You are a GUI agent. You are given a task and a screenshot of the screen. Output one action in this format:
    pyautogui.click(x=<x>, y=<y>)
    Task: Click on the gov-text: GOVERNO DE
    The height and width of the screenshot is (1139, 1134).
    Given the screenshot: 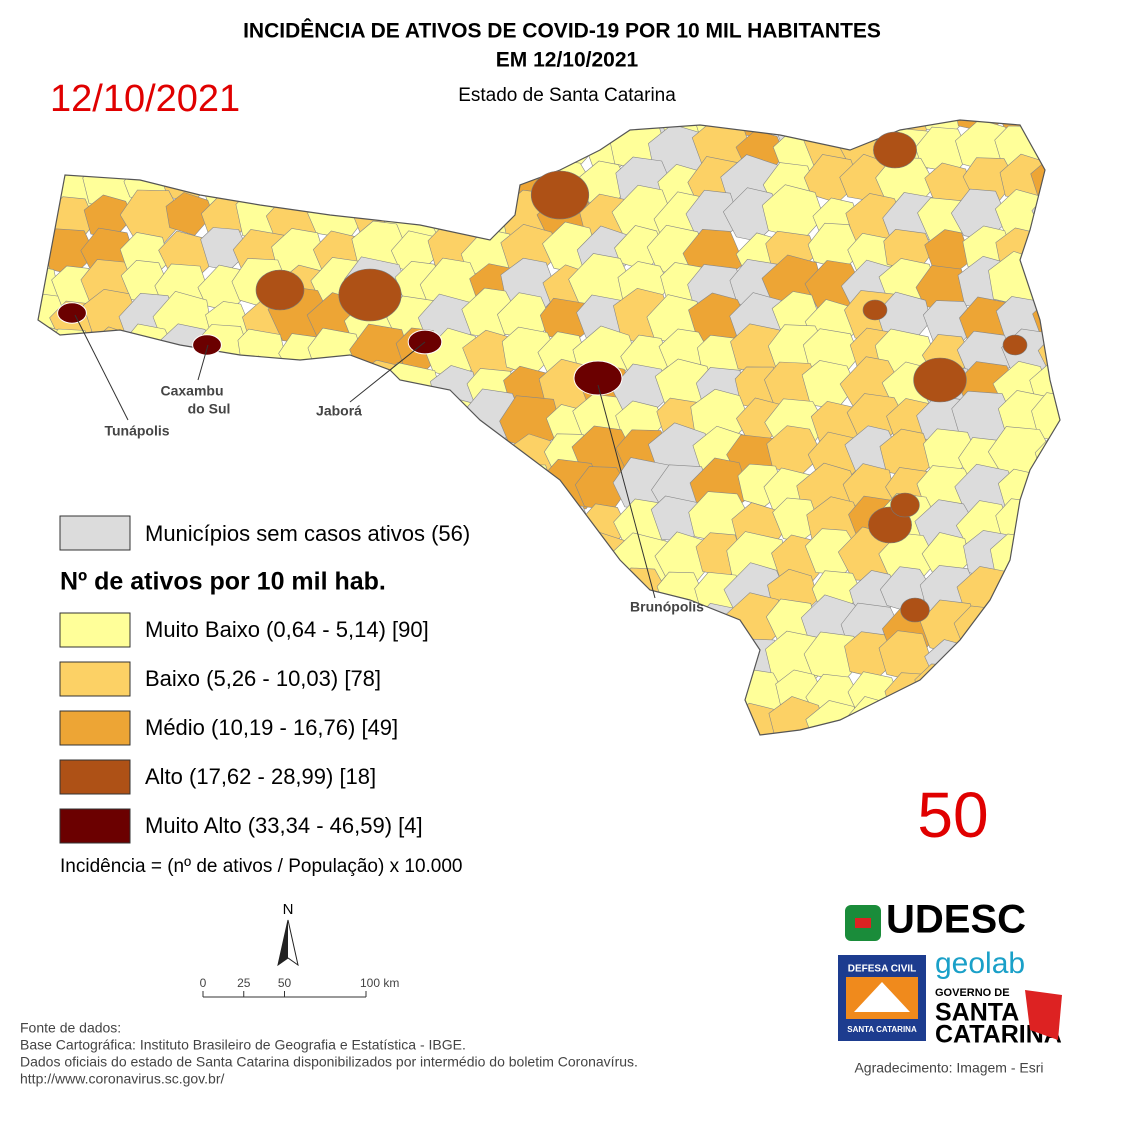 What is the action you would take?
    pyautogui.click(x=972, y=993)
    